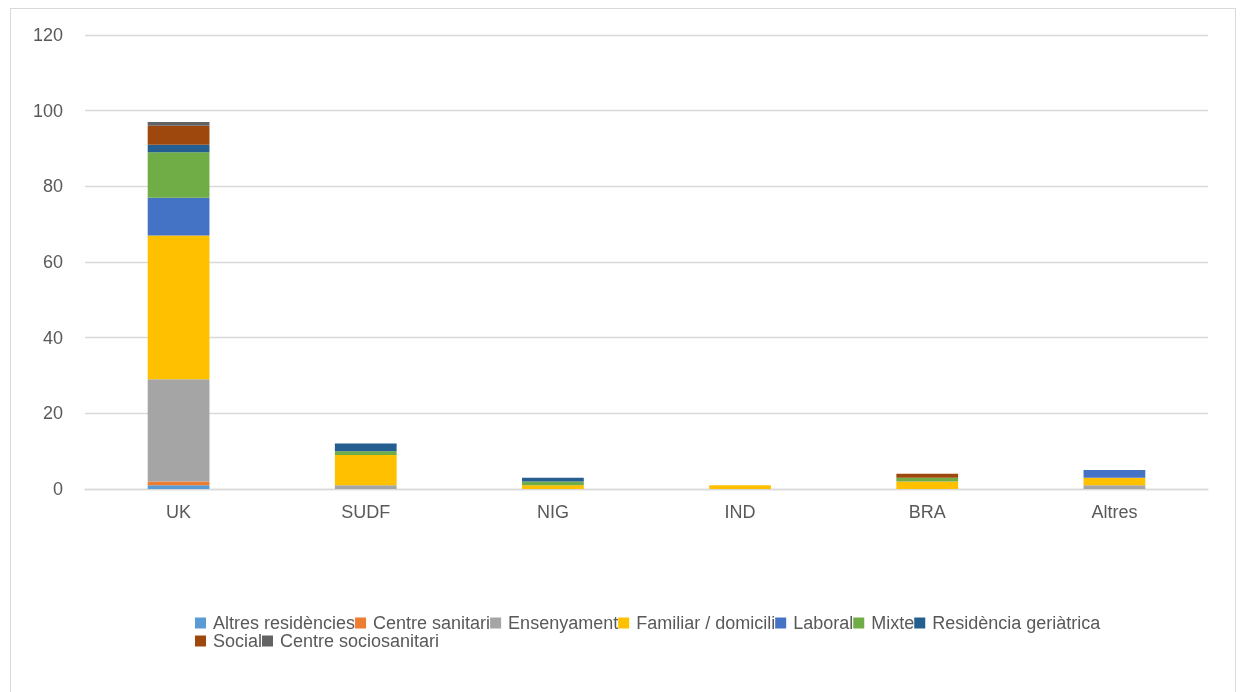  Describe the element at coordinates (360, 641) in the screenshot. I see `legend-label: Centre sociosanitari` at that location.